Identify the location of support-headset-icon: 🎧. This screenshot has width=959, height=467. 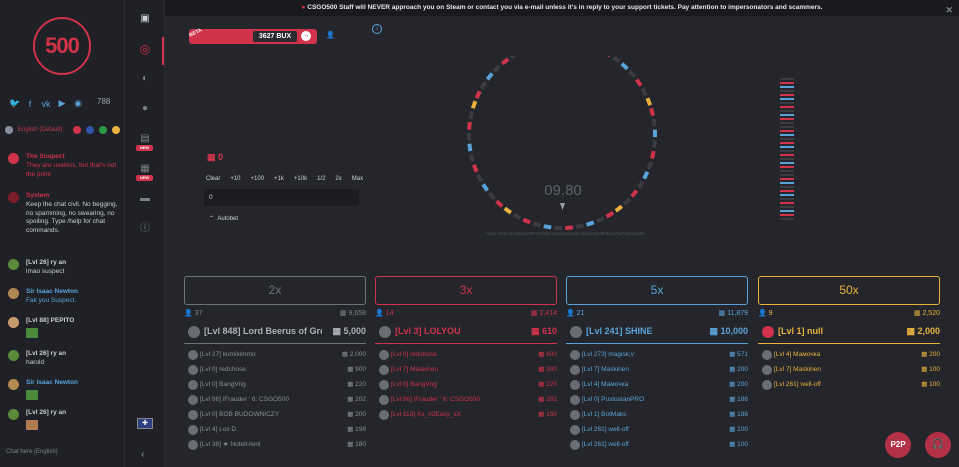
(938, 445).